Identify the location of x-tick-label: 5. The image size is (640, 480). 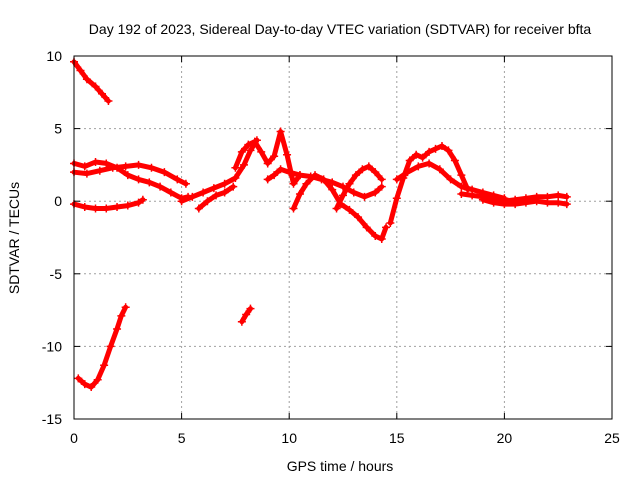
(182, 438).